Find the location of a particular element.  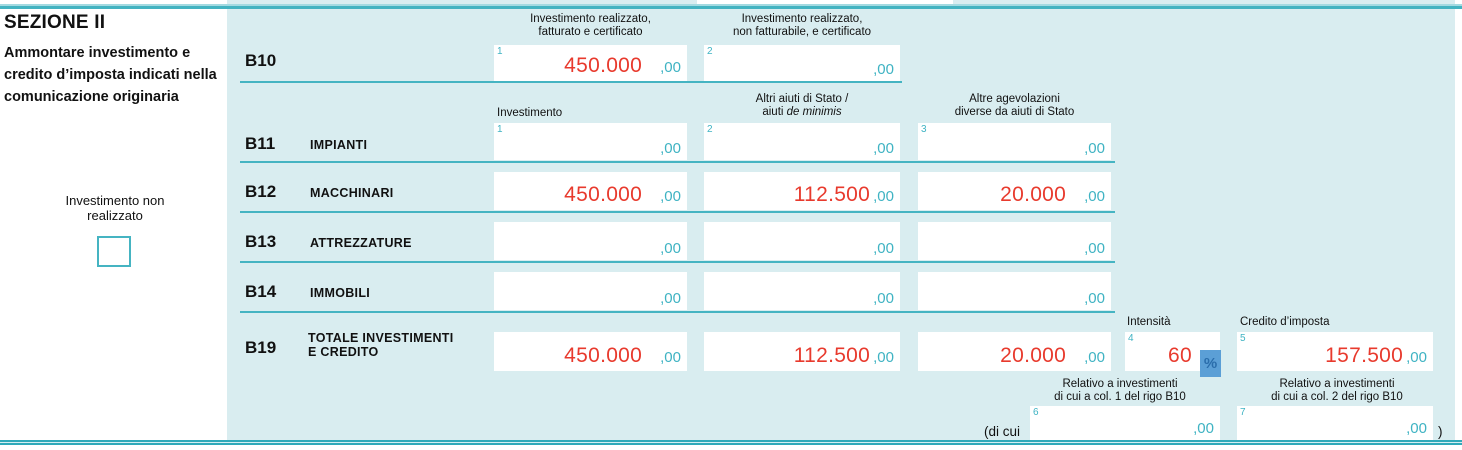

field-b19-col3: 20.000 ,00 is located at coordinates (1014, 351).